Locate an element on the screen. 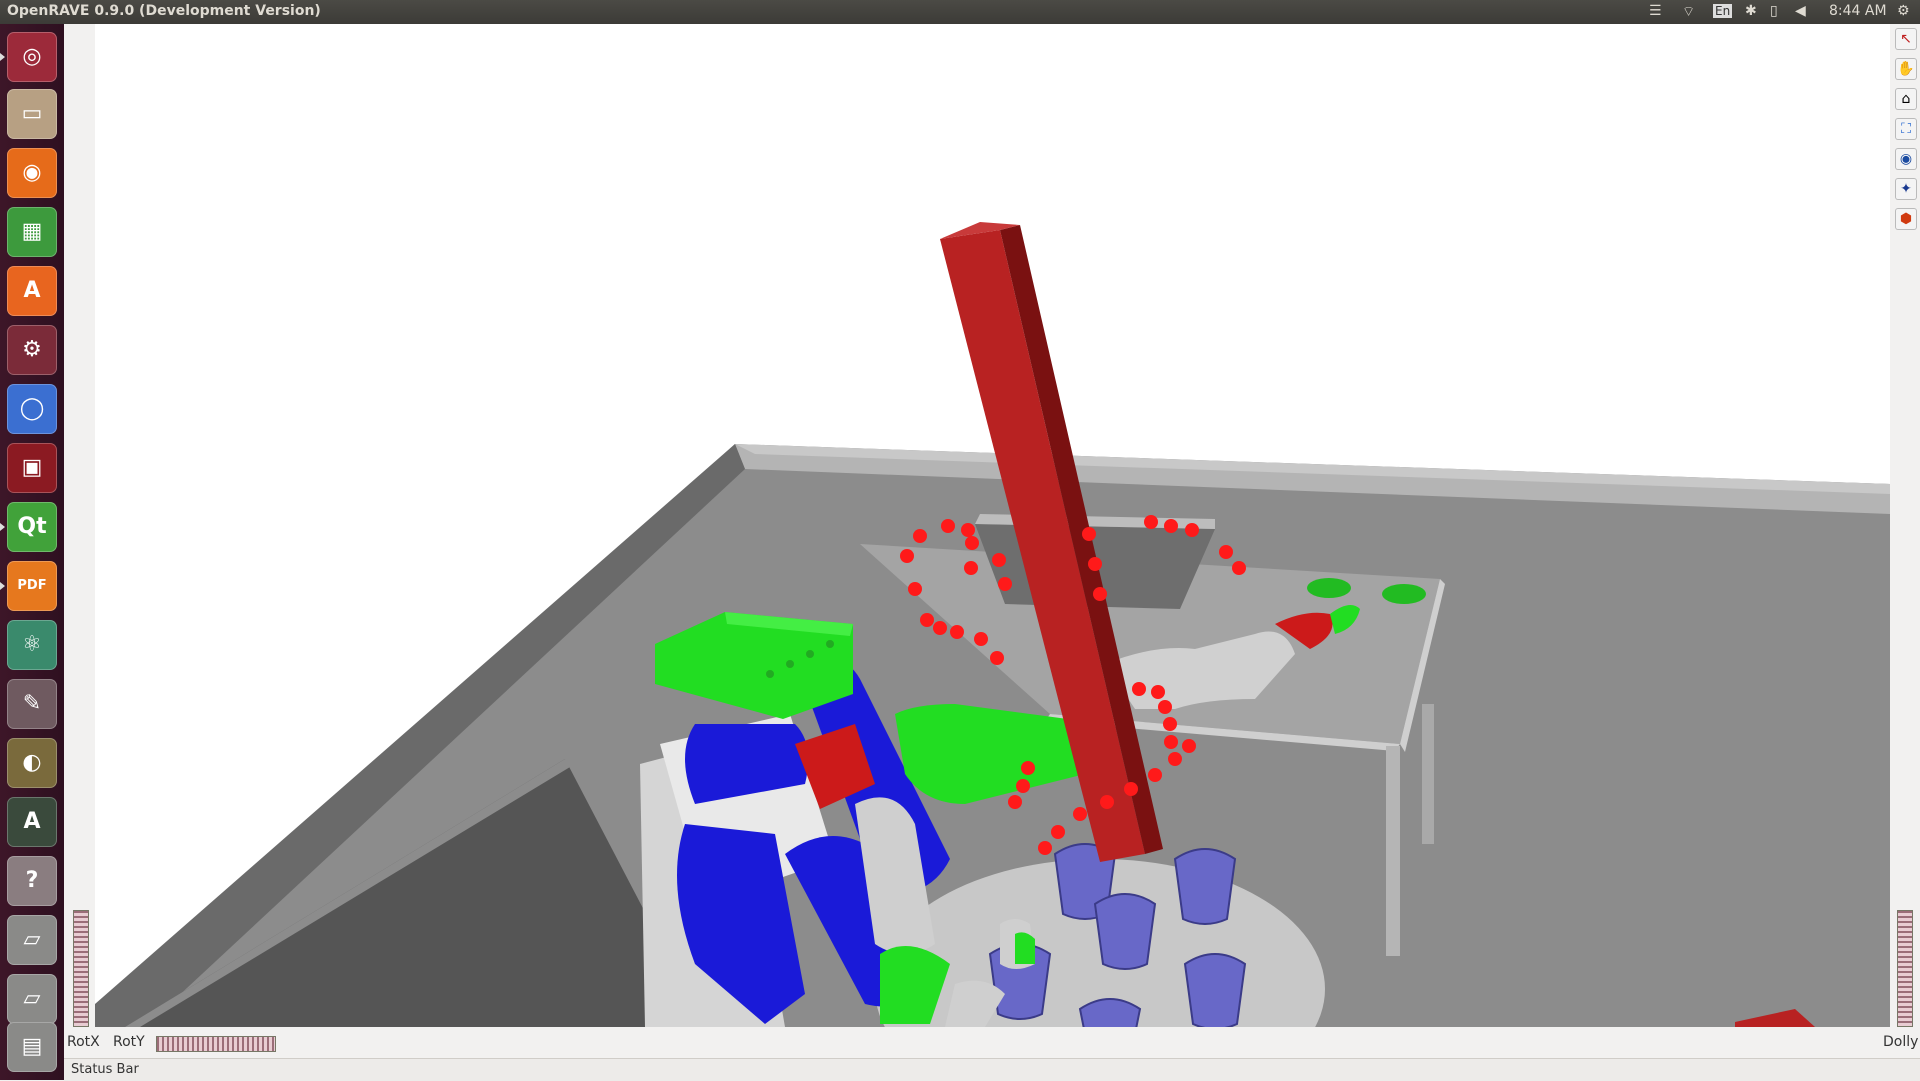  status-text: Status Bar is located at coordinates (105, 1069).